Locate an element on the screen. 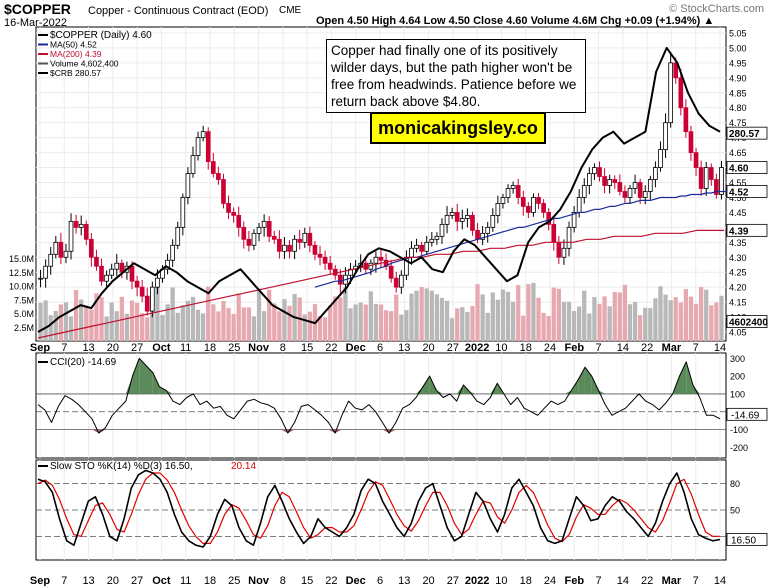  x-tick-label-bottom: 18 is located at coordinates (526, 580).